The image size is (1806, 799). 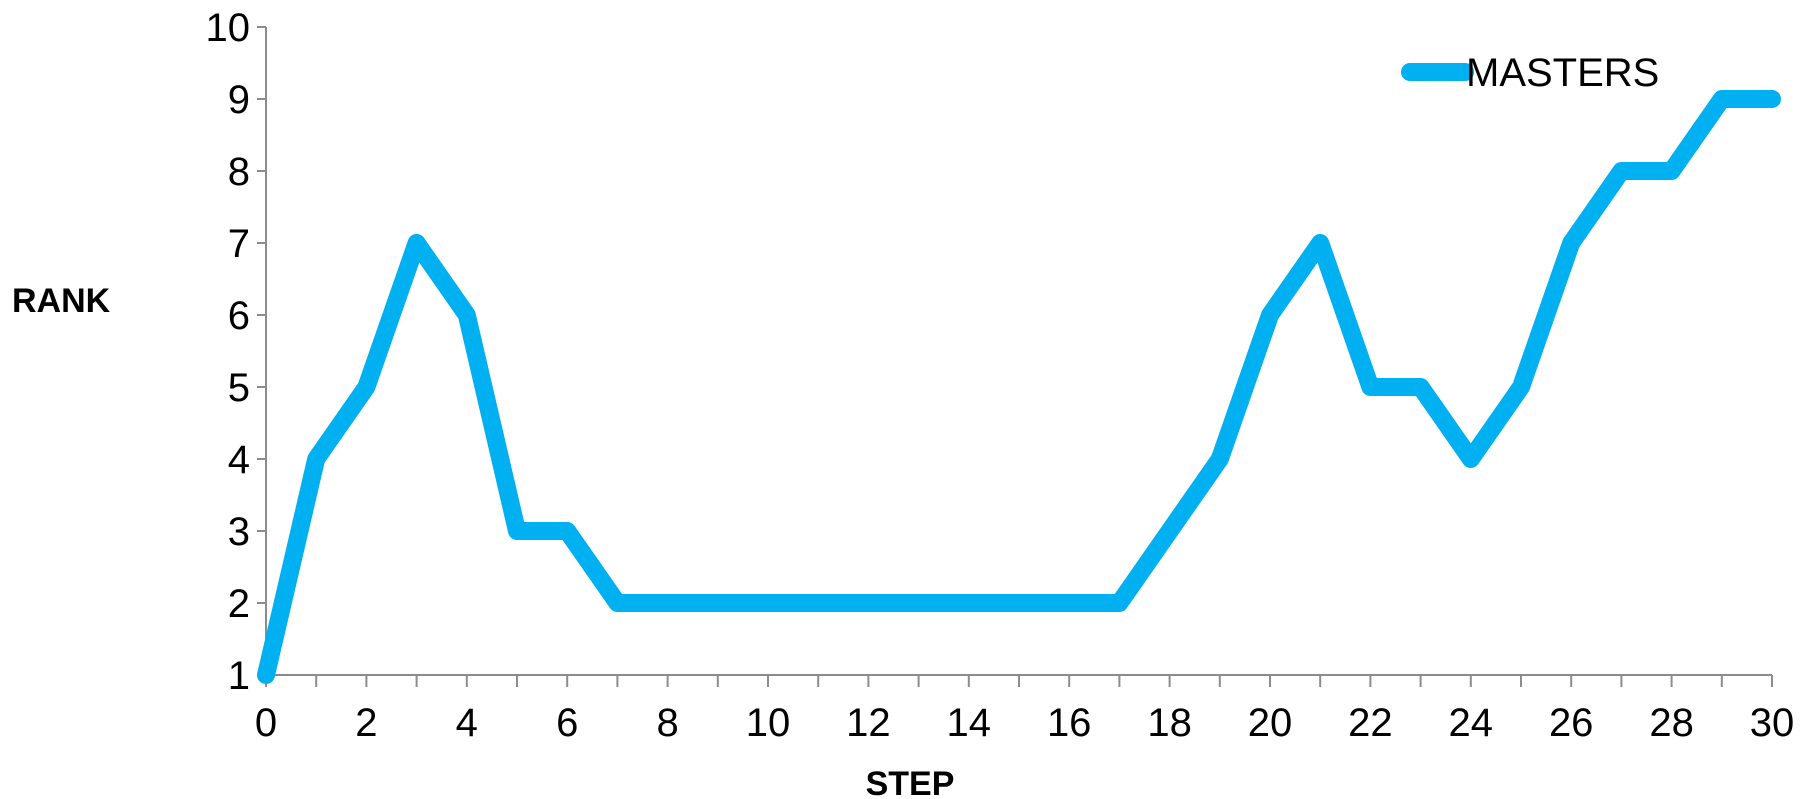 What do you see at coordinates (1169, 723) in the screenshot?
I see `x-tick-label: 18` at bounding box center [1169, 723].